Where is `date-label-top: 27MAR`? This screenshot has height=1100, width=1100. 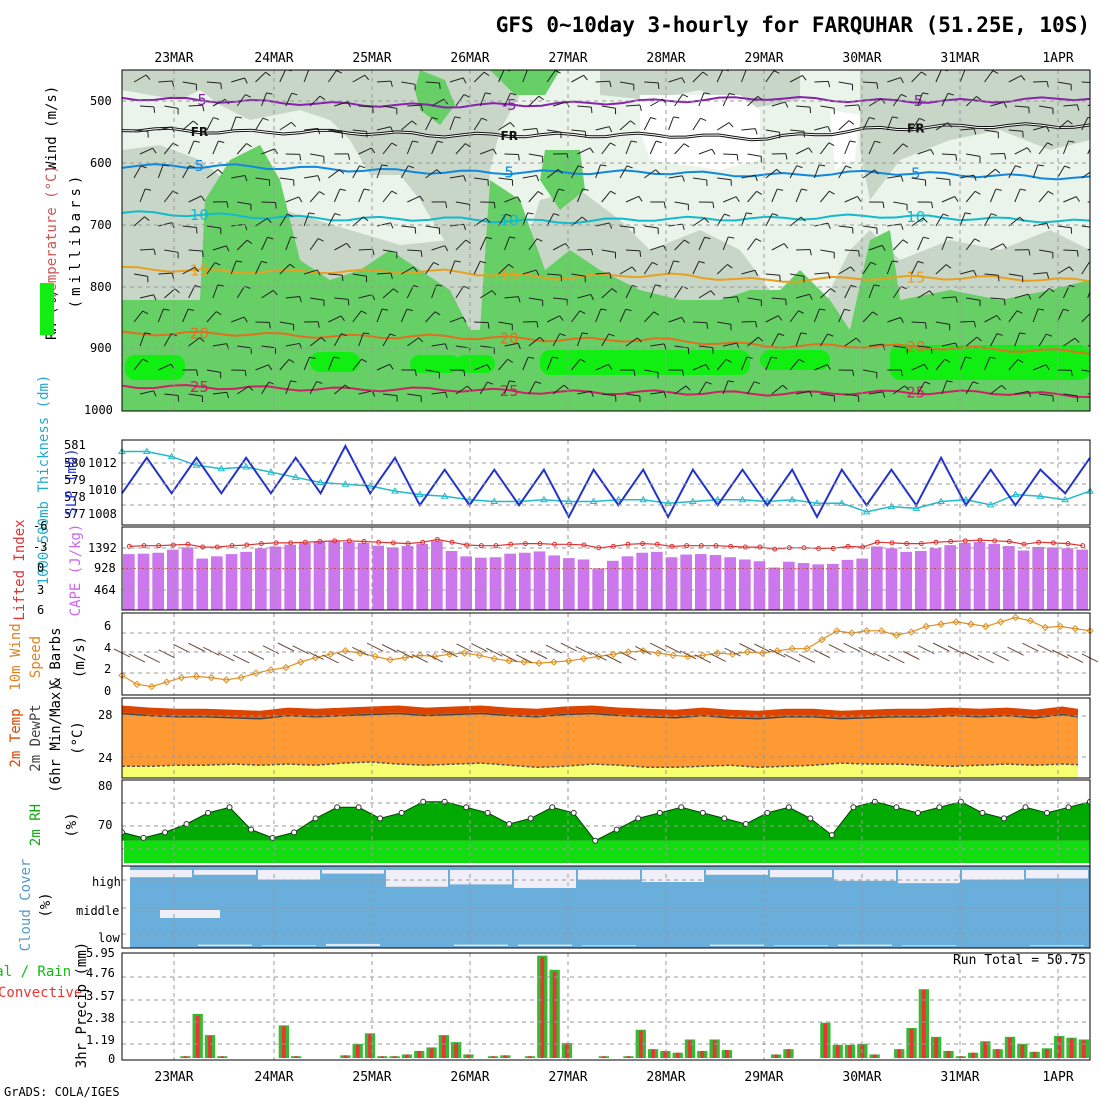
date-label-top: 27MAR is located at coordinates (567, 58).